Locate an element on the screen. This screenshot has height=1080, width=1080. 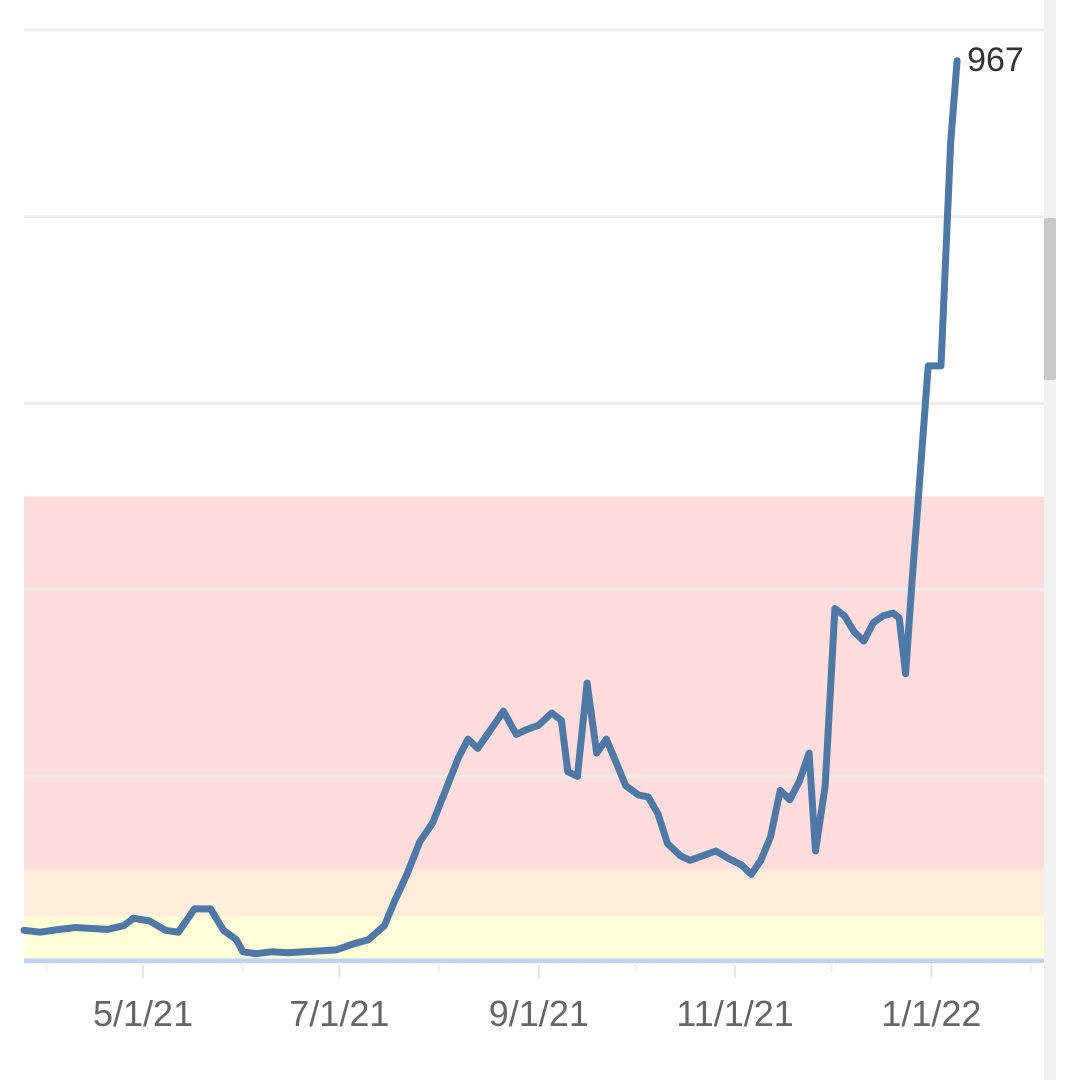
x-tick-label: 7/1/21 is located at coordinates (339, 1013).